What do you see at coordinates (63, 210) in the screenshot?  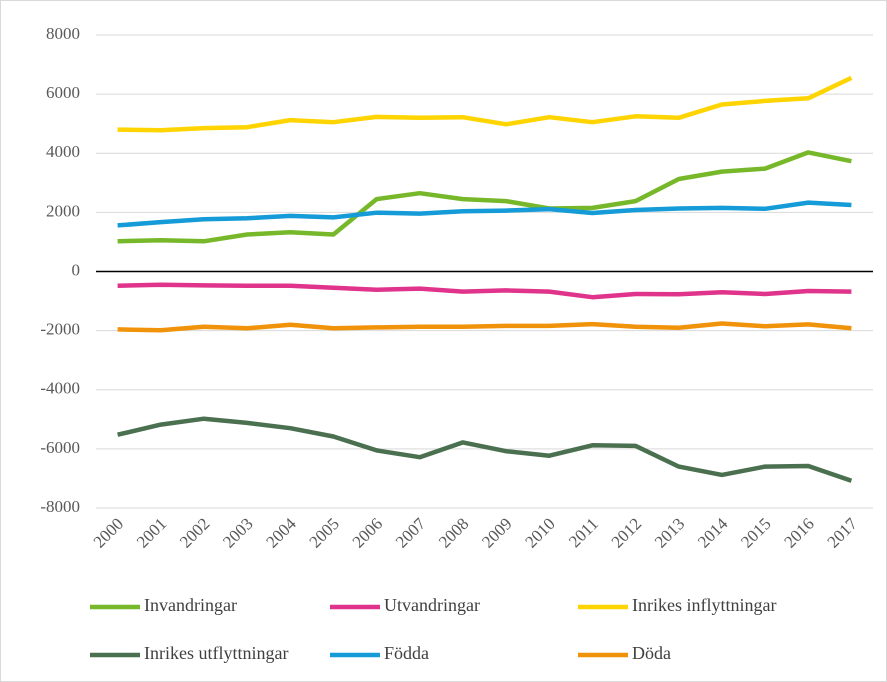 I see `y-tick-label: 2000` at bounding box center [63, 210].